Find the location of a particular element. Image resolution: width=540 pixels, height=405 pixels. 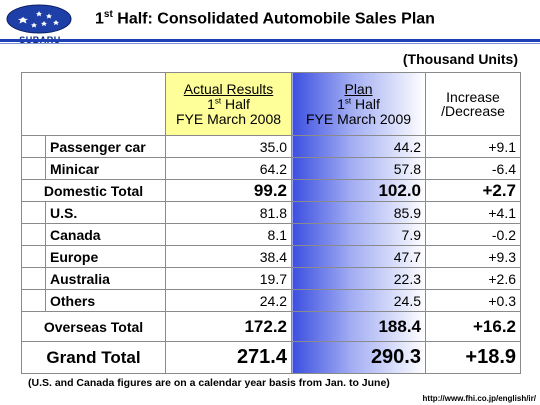

plan-header-title: Plan is located at coordinates (358, 88).